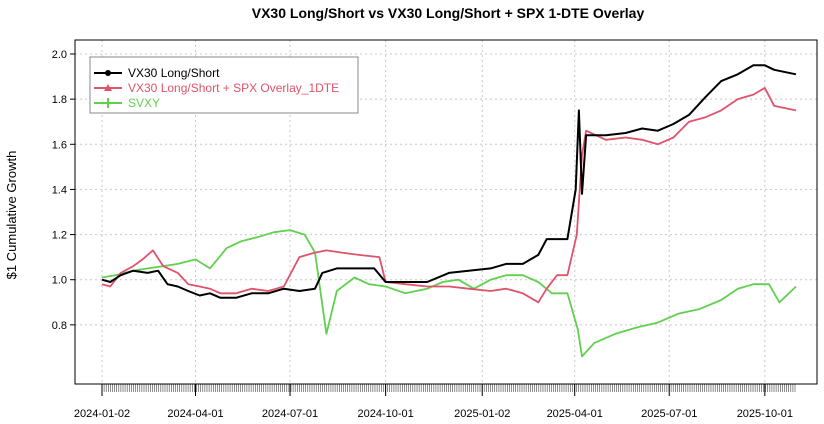  Describe the element at coordinates (195, 414) in the screenshot. I see `x-tick-label: 2024-04-01` at that location.